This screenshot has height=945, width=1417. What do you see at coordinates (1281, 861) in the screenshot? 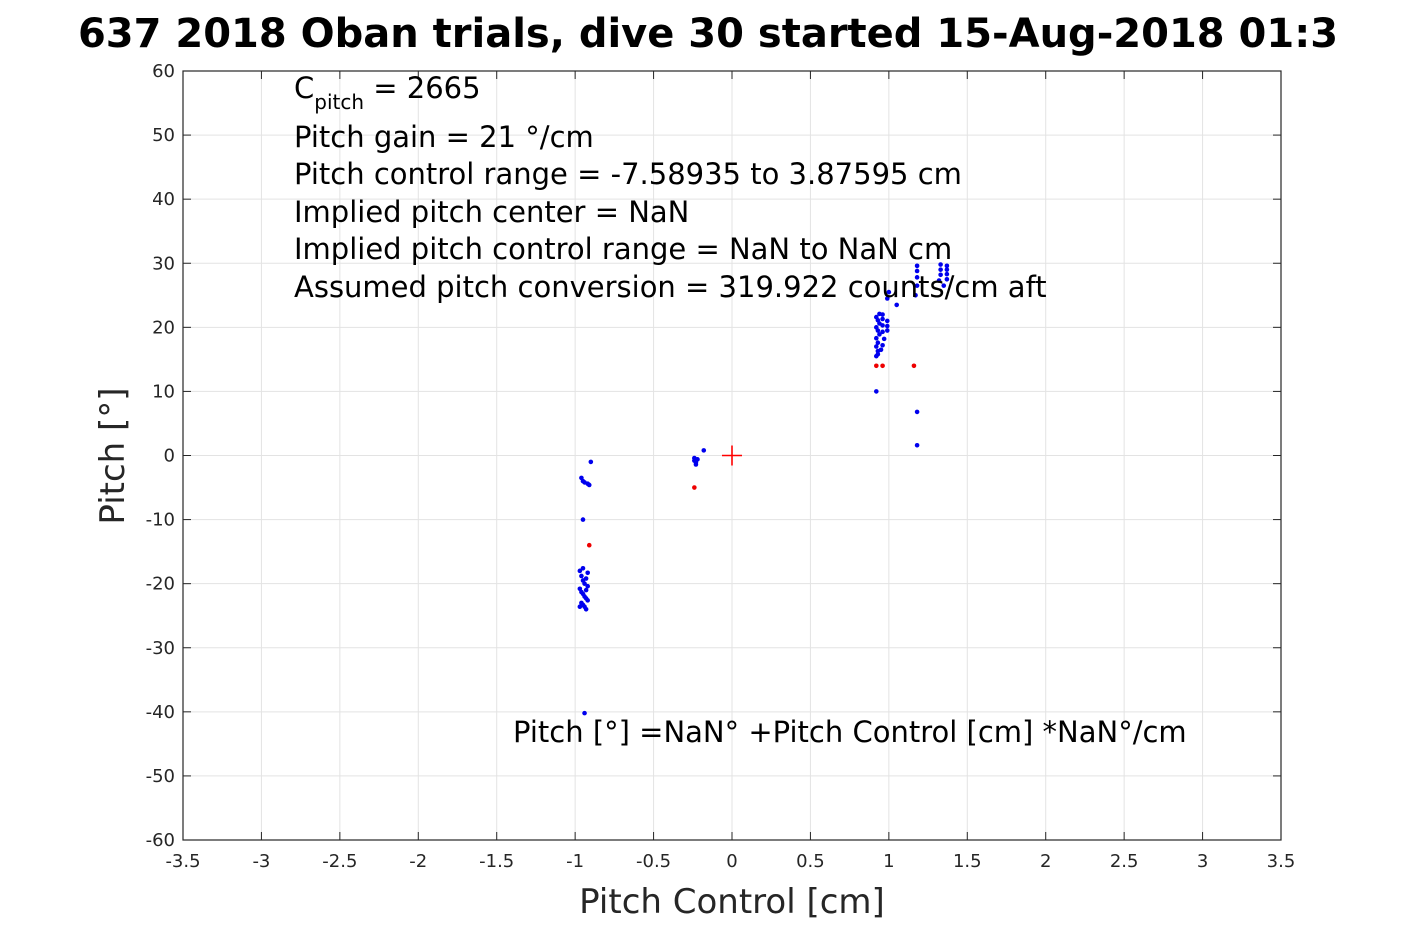
I see `x-tick-label: 3.5` at bounding box center [1281, 861].